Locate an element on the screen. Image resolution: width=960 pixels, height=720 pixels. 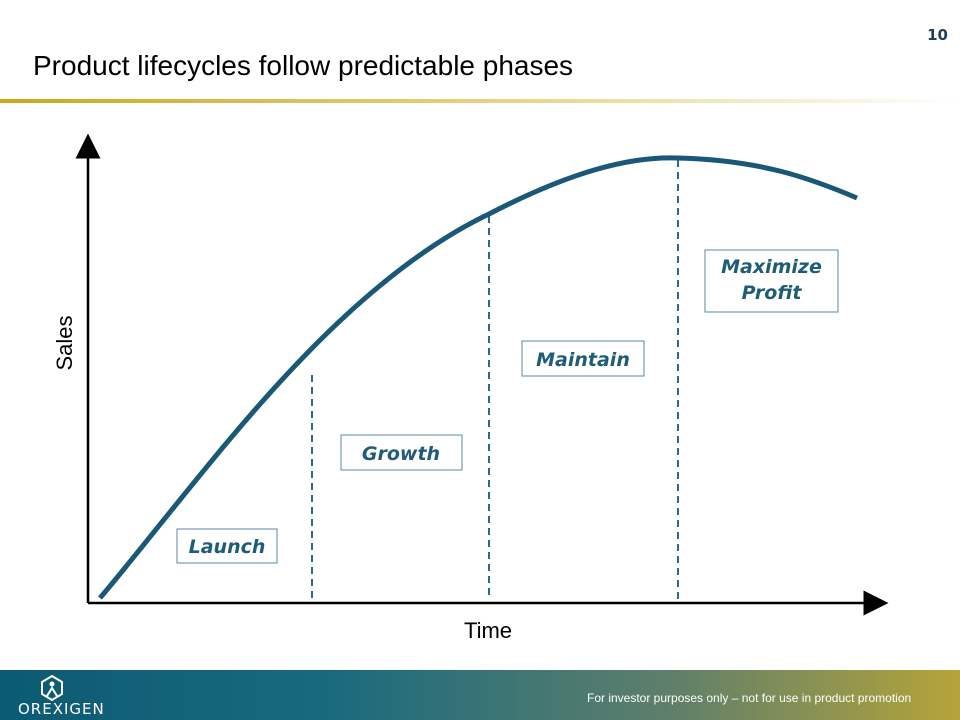
x-axis-label: Time is located at coordinates (488, 630).